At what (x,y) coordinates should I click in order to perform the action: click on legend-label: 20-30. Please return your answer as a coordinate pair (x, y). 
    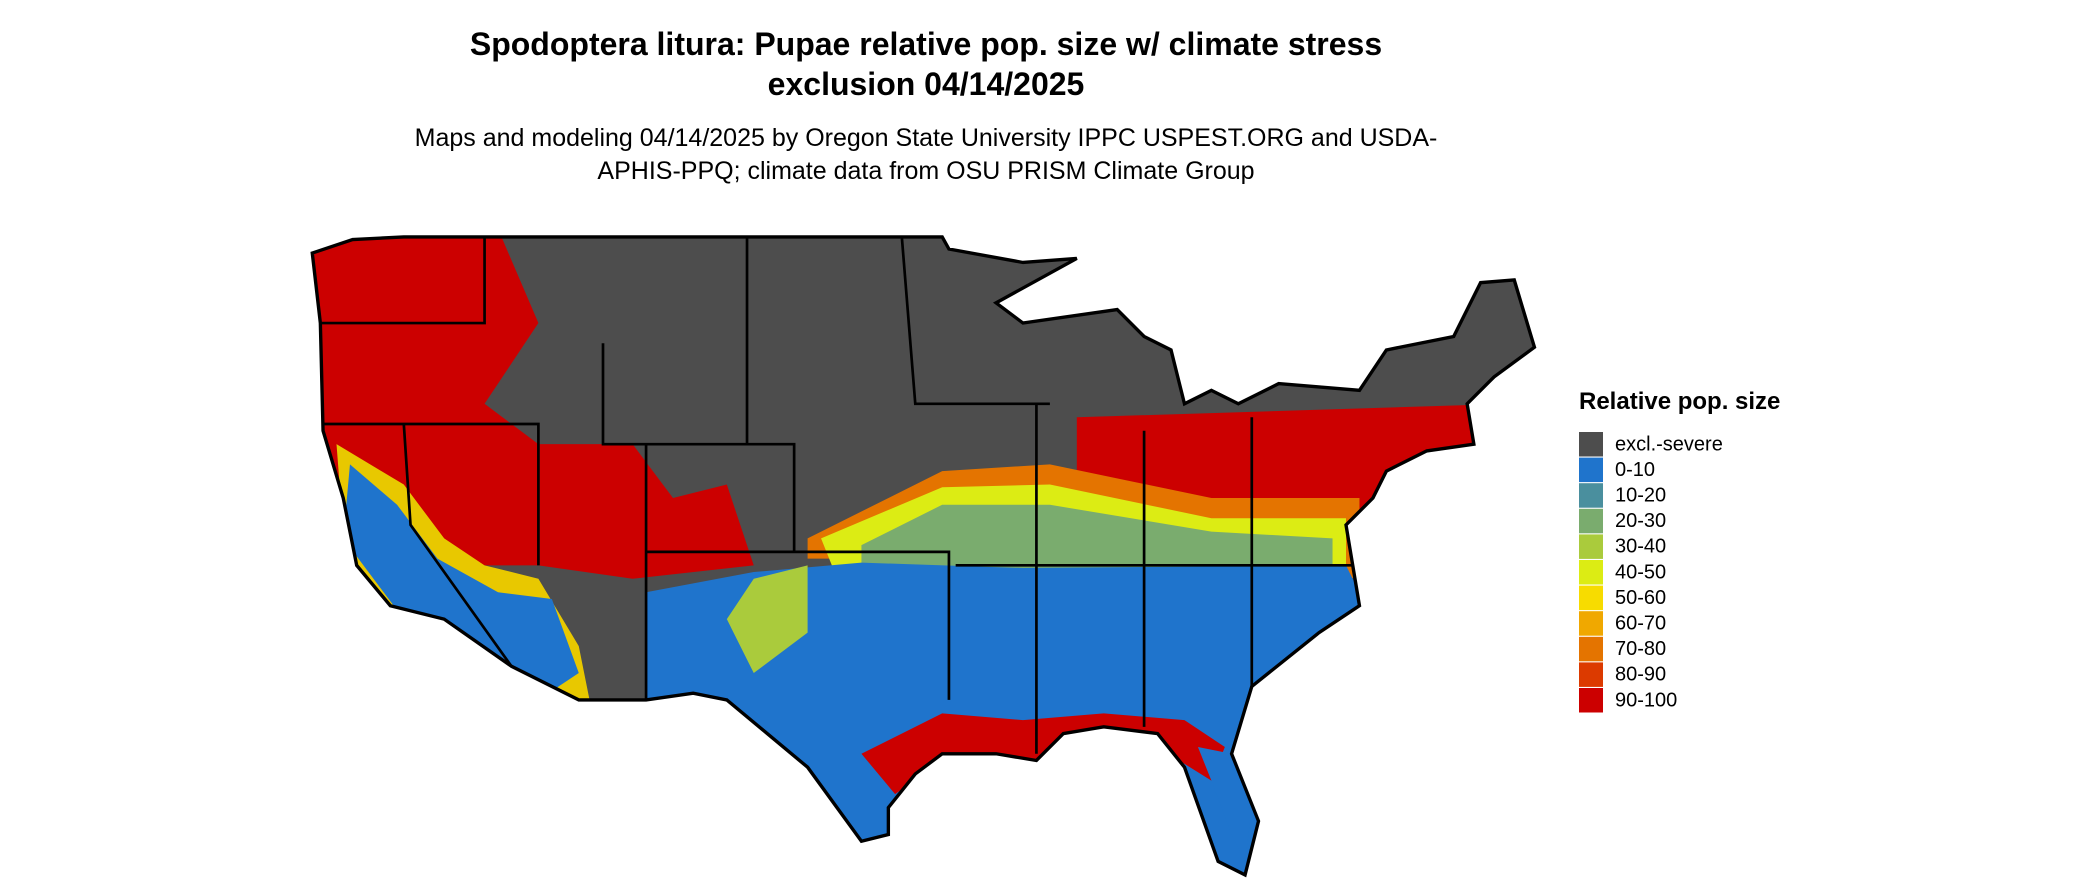
    Looking at the image, I should click on (1640, 521).